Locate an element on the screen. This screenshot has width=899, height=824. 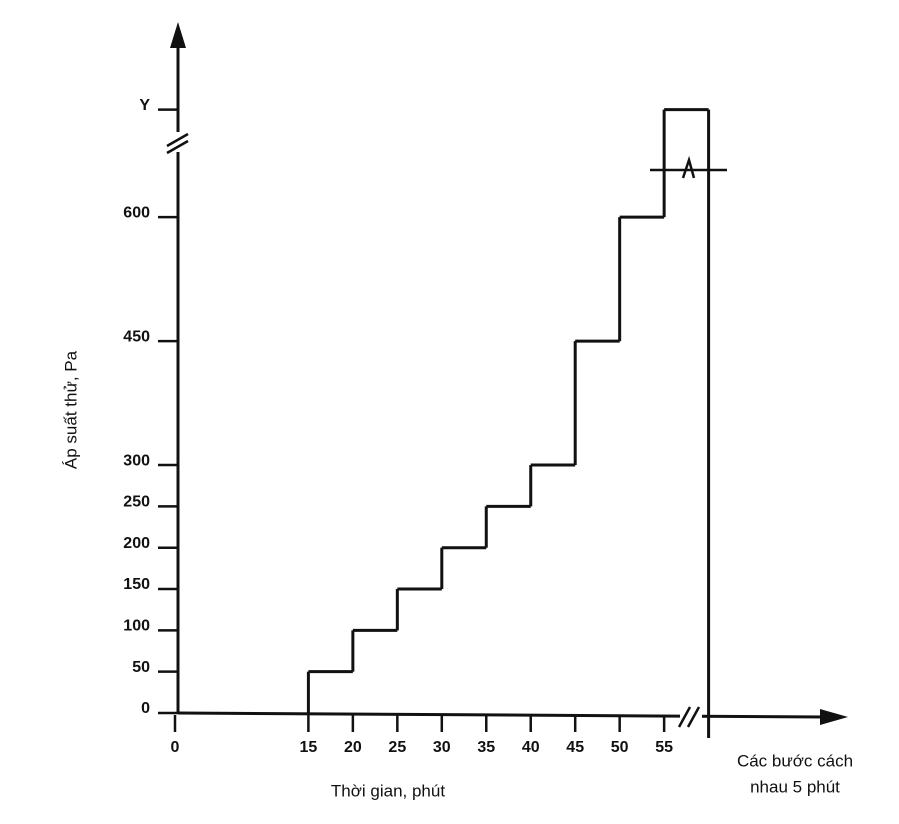
y-tick-label: 600 is located at coordinates (136, 212).